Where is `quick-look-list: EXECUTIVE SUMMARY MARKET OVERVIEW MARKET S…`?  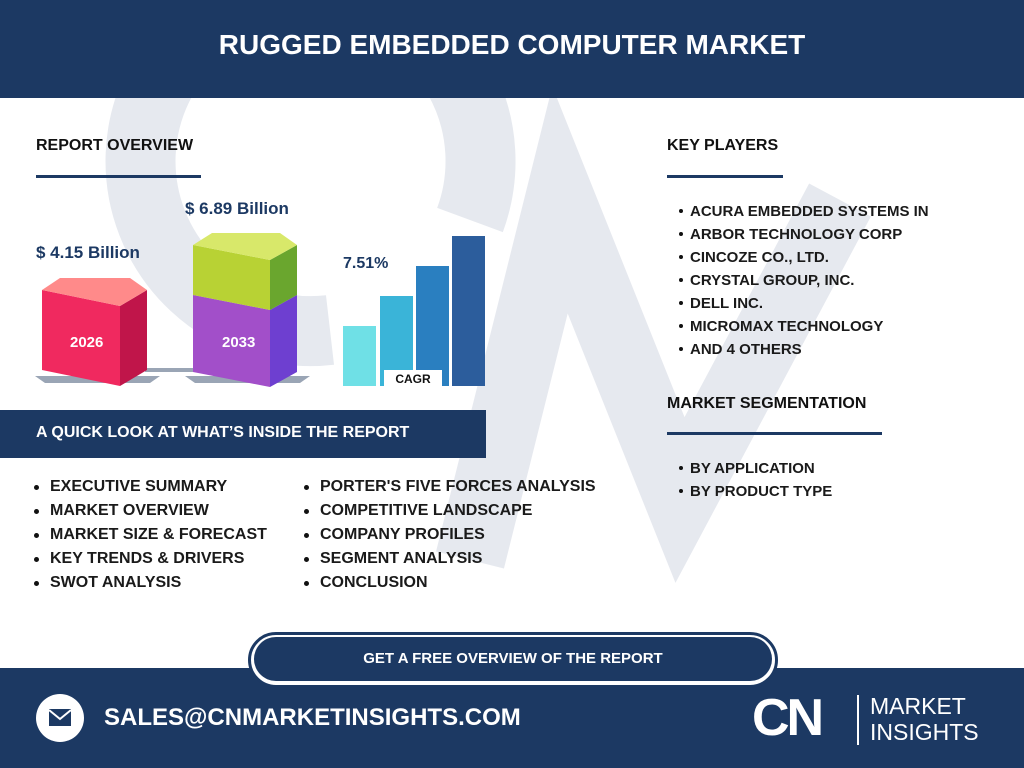 quick-look-list: EXECUTIVE SUMMARY MARKET OVERVIEW MARKET S… is located at coordinates (149, 535).